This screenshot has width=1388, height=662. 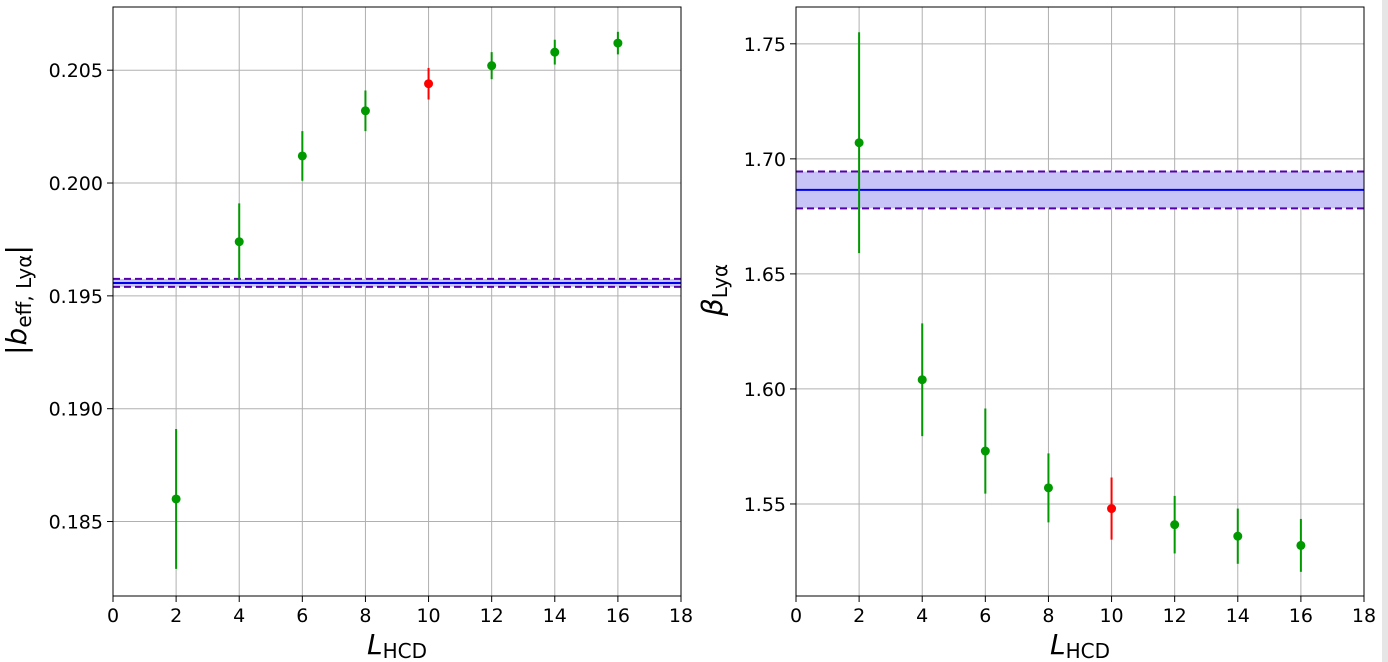 What do you see at coordinates (765, 45) in the screenshot?
I see `y-tick-label: 1.75` at bounding box center [765, 45].